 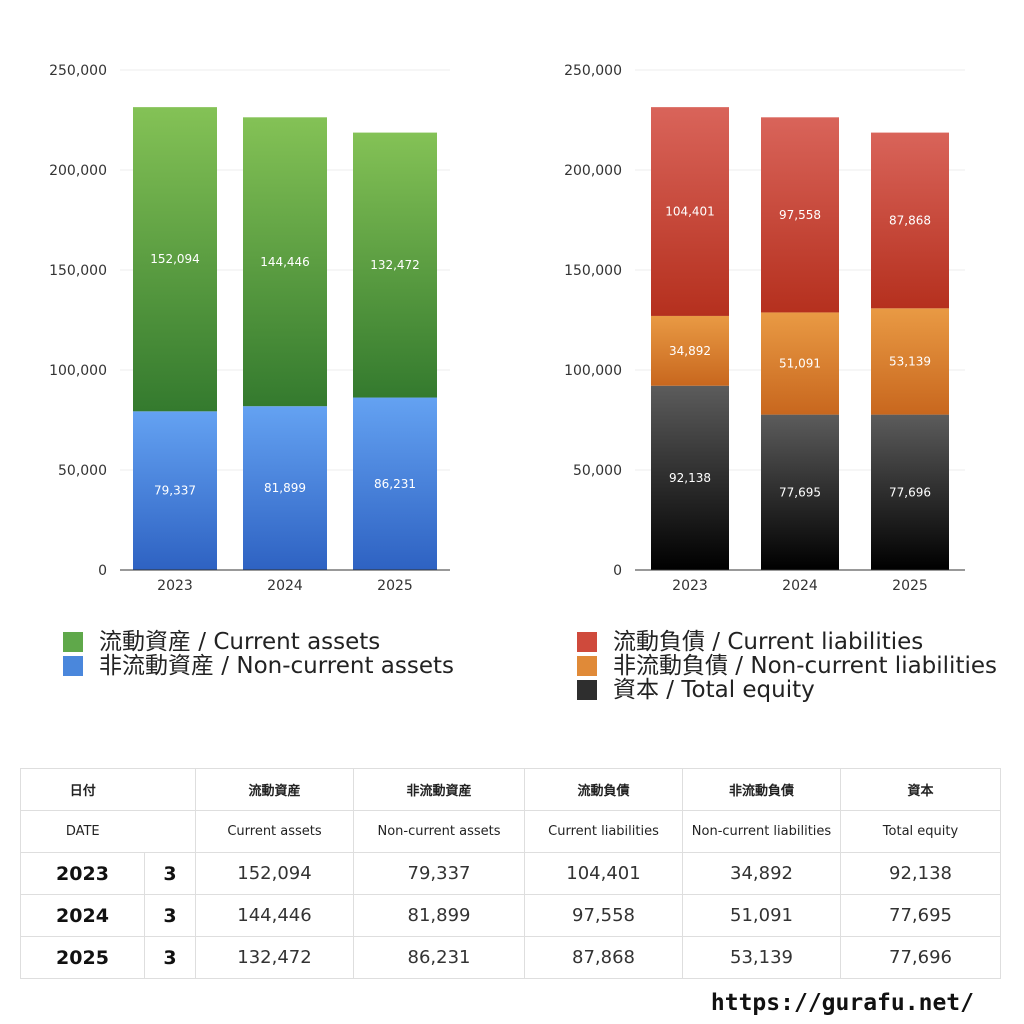 I want to click on header-total-equity-jp: 資本, so click(x=920, y=789).